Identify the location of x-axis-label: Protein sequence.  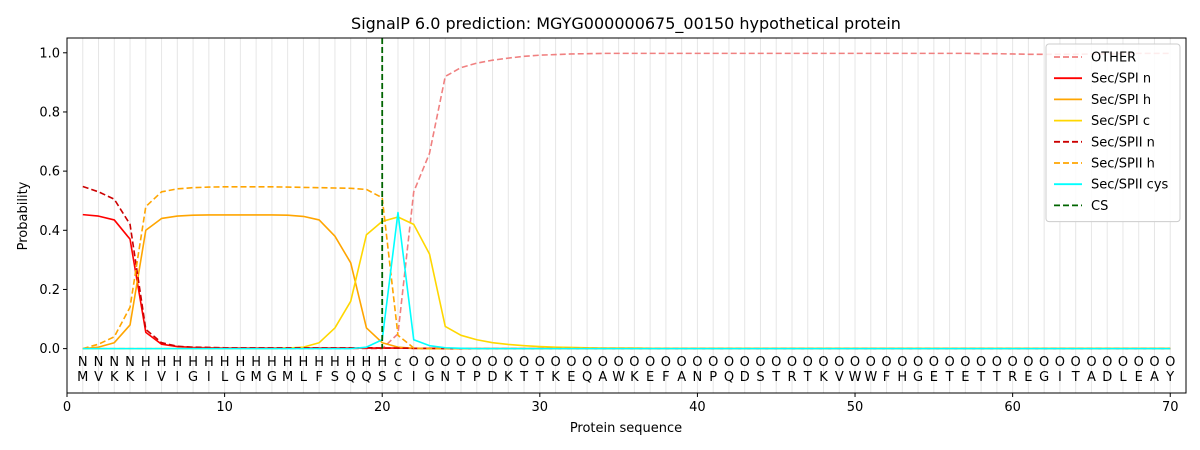
(626, 428).